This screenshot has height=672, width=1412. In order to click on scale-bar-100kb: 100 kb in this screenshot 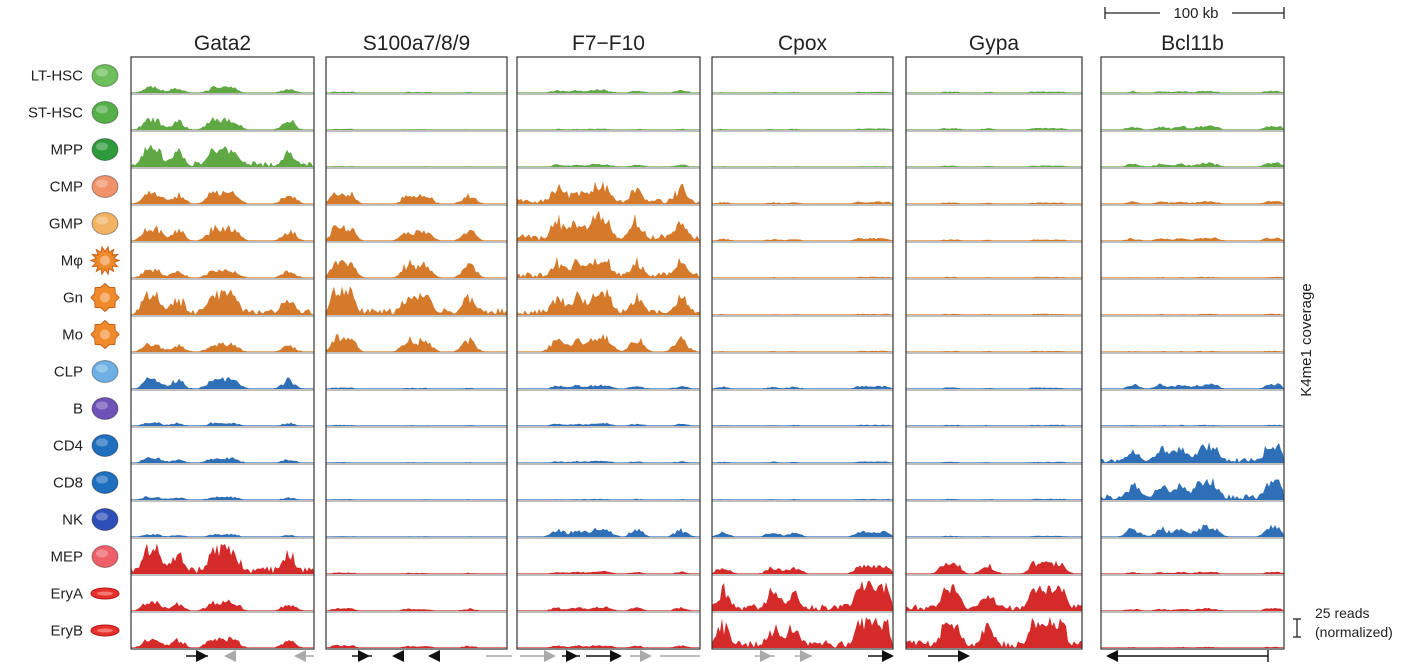, I will do `click(1194, 13)`.